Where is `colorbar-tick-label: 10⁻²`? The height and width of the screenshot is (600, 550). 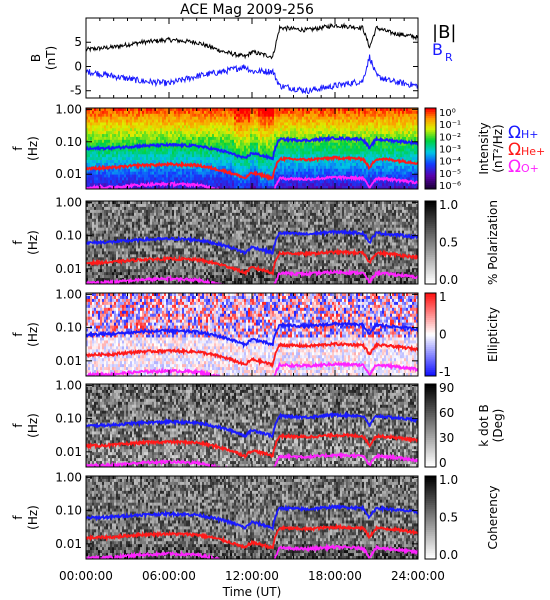
colorbar-tick-label: 10⁻² is located at coordinates (450, 137).